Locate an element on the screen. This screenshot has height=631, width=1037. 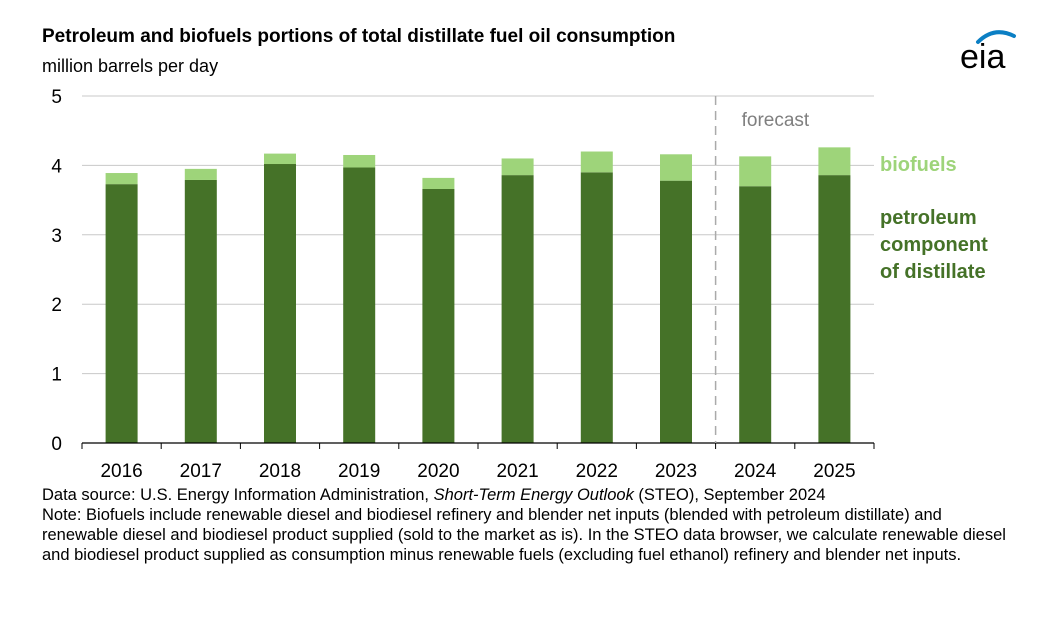
y-tick-label: 2 is located at coordinates (56, 305).